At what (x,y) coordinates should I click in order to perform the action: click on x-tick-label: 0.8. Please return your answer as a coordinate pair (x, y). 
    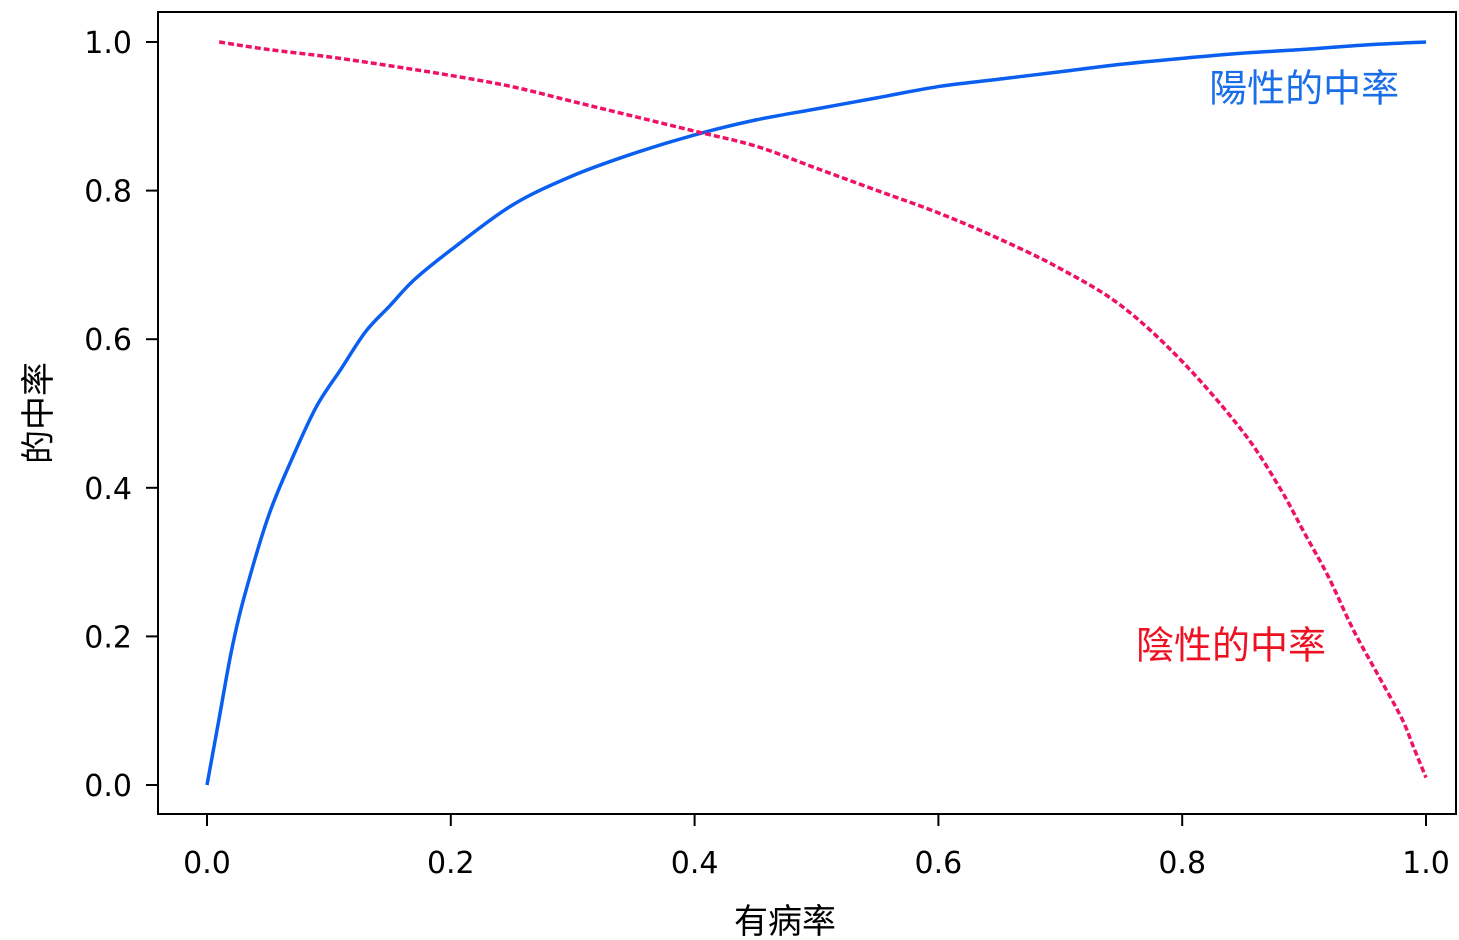
    Looking at the image, I should click on (1182, 863).